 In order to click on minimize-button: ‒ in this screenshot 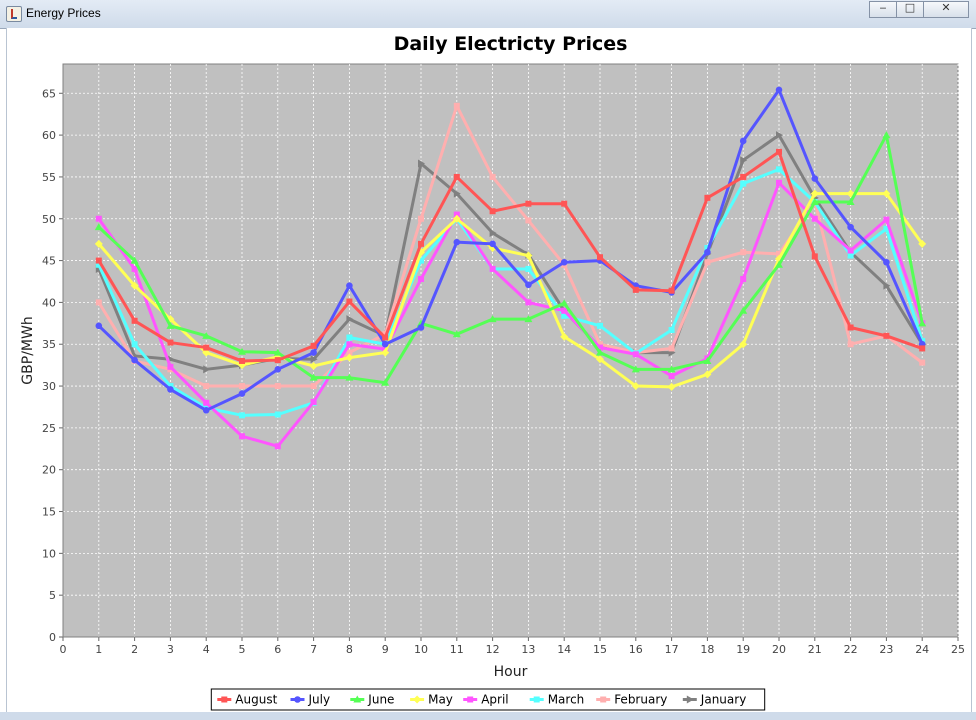, I will do `click(883, 9)`.